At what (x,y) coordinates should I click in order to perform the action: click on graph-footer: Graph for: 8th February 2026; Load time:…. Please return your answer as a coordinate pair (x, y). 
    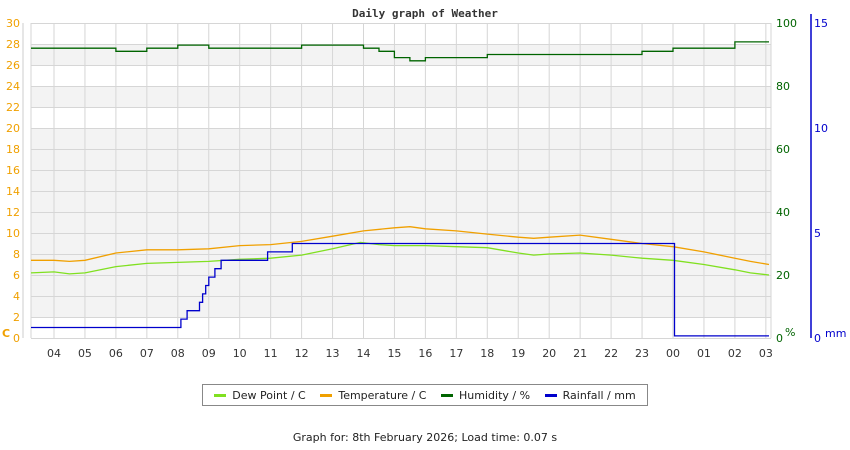
    Looking at the image, I should click on (425, 437).